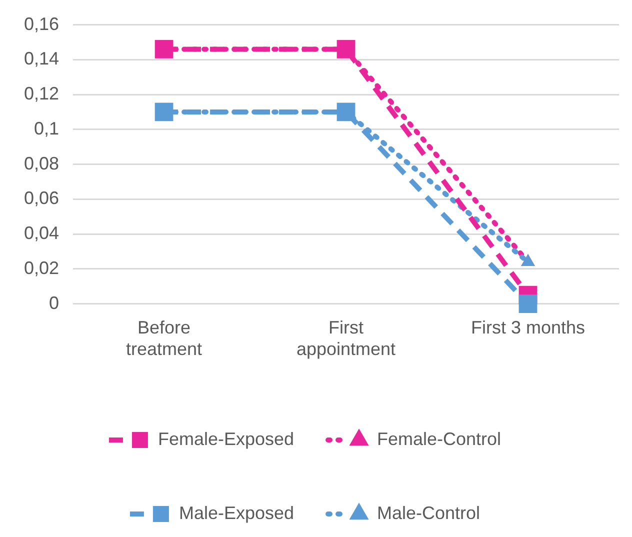 This screenshot has height=537, width=632. Describe the element at coordinates (236, 512) in the screenshot. I see `legend-label: Male-Exposed` at that location.